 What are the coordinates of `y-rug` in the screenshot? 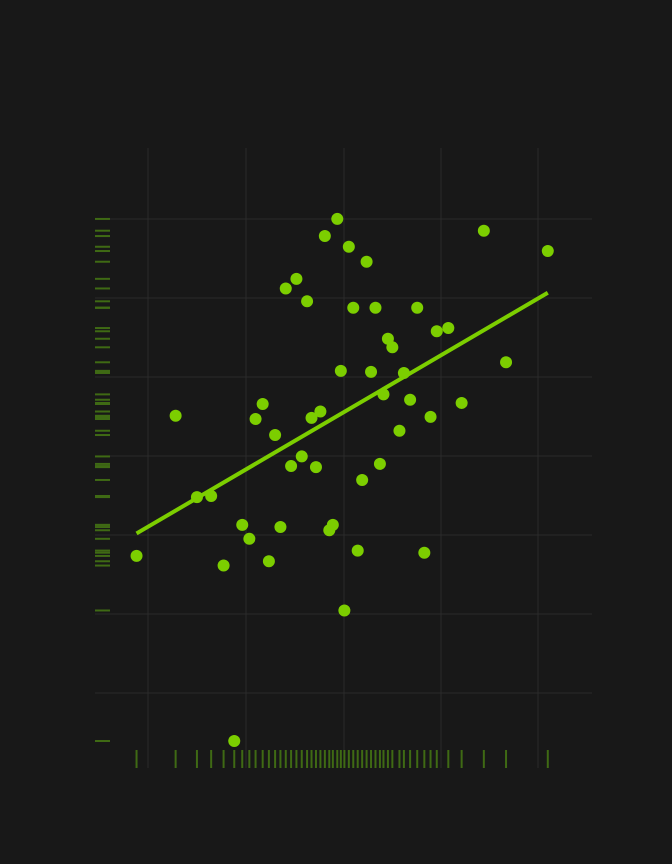 It's located at (102, 479).